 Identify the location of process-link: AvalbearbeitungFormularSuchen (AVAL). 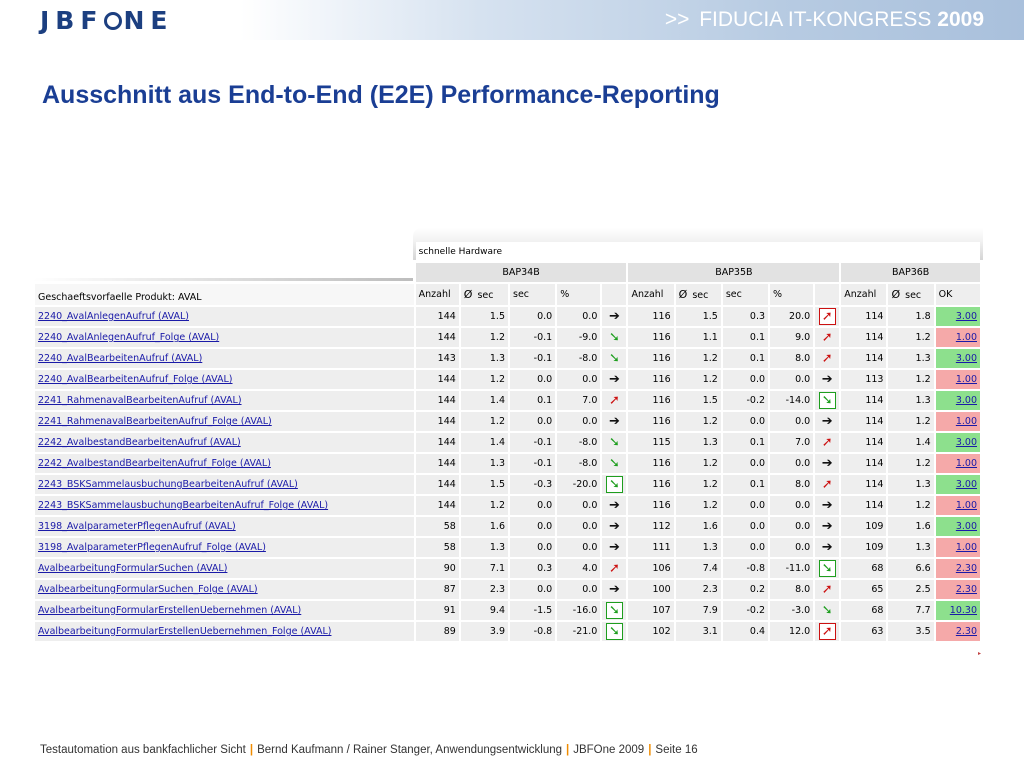
(133, 568).